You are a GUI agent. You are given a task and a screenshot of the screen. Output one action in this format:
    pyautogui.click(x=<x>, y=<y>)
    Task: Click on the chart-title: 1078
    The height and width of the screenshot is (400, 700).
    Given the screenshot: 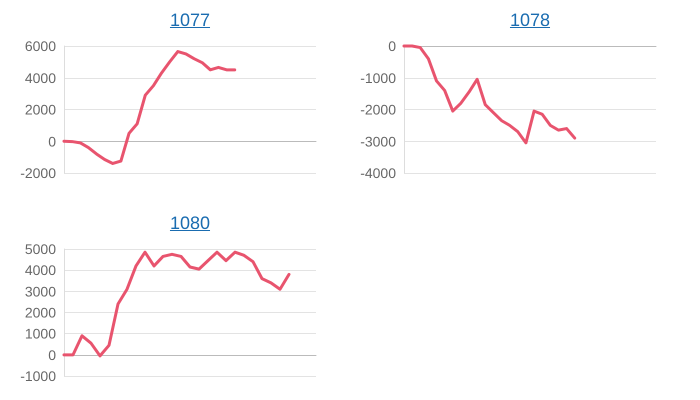 What is the action you would take?
    pyautogui.click(x=530, y=20)
    